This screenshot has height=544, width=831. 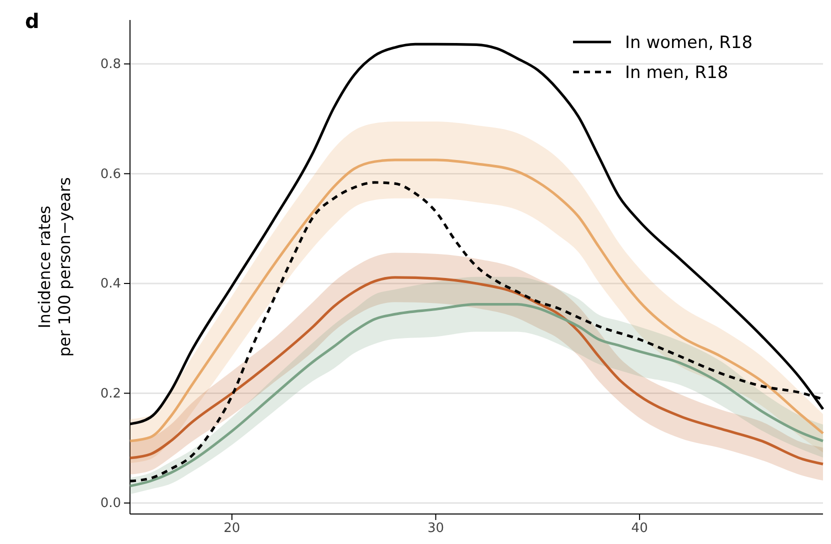 I want to click on y-tick-label: 0.8, so click(x=110, y=64).